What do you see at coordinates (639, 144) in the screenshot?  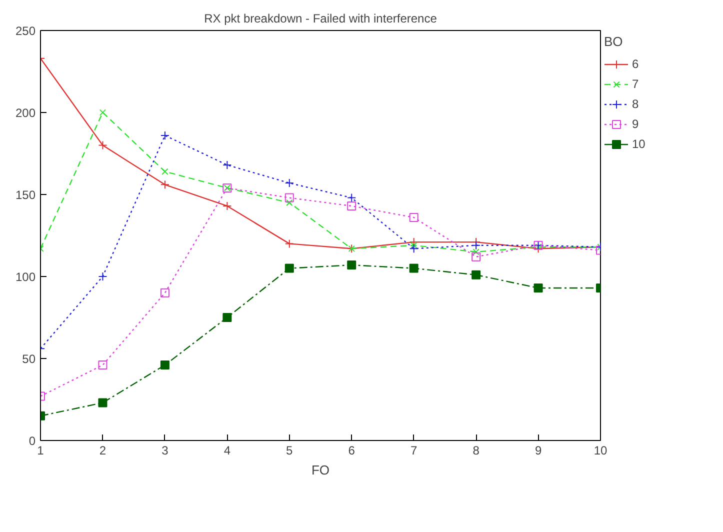 I see `legend-label: 10` at bounding box center [639, 144].